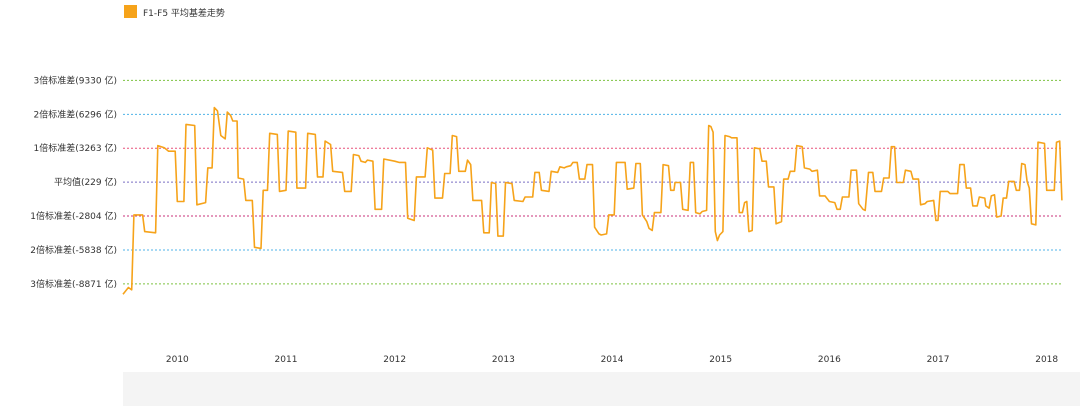 The width and height of the screenshot is (1080, 406). I want to click on x-tick-label-0: 2010, so click(177, 360).